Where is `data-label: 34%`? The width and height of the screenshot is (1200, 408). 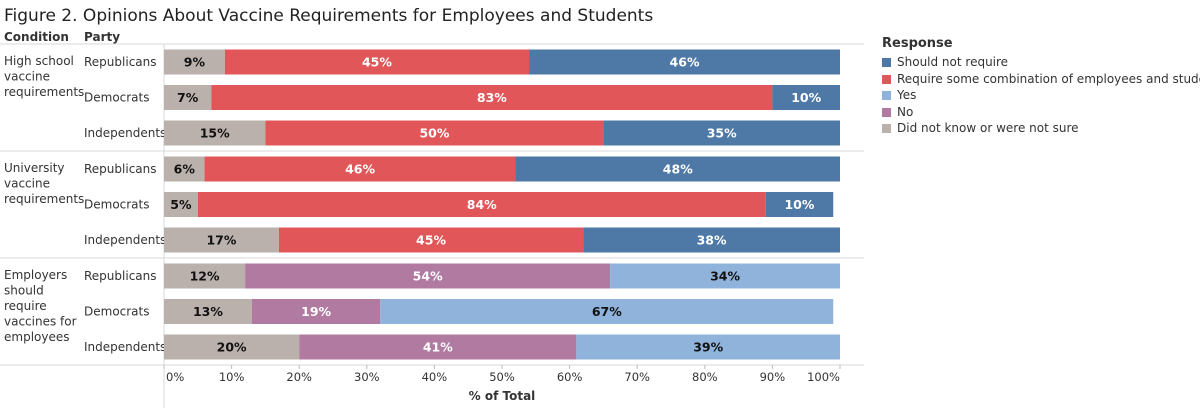
data-label: 34% is located at coordinates (725, 276).